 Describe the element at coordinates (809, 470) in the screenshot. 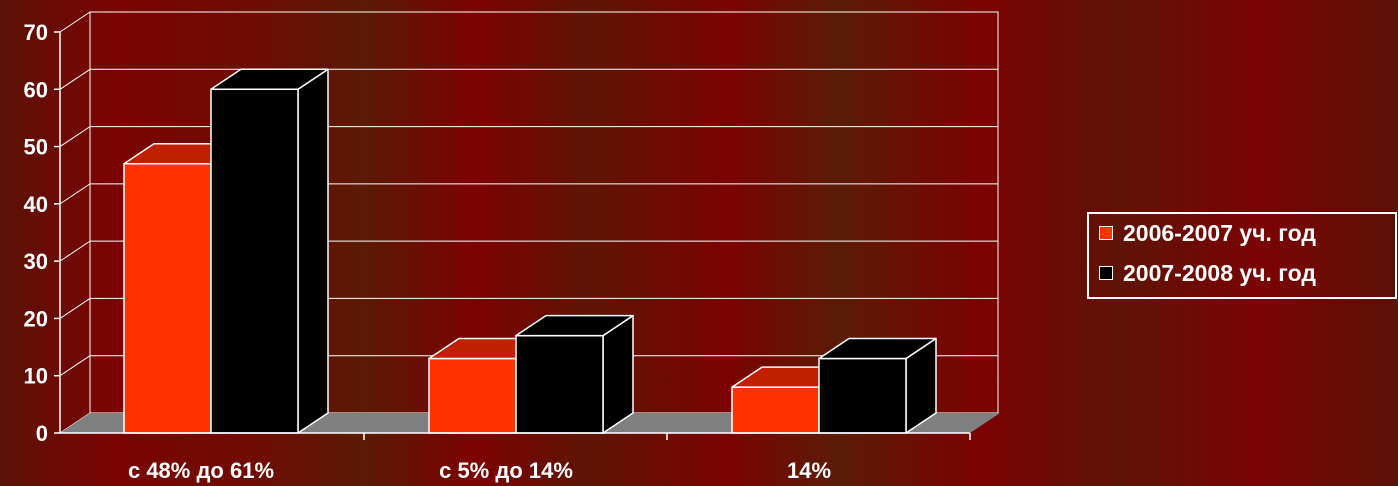

I see `x-tick-label-3: 14%` at that location.